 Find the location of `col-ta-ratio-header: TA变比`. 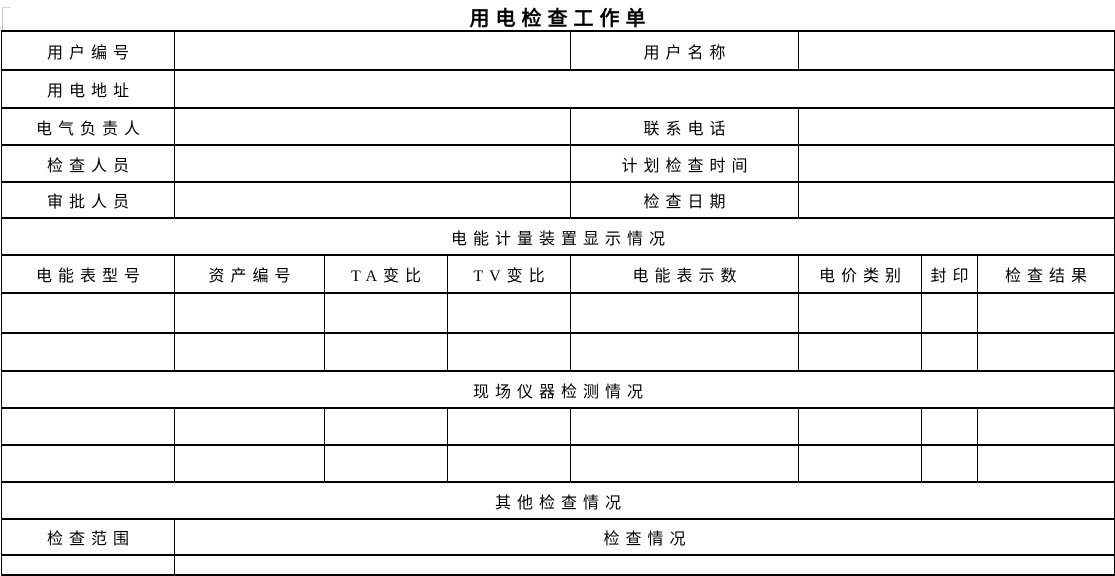

col-ta-ratio-header: TA变比 is located at coordinates (386, 274).